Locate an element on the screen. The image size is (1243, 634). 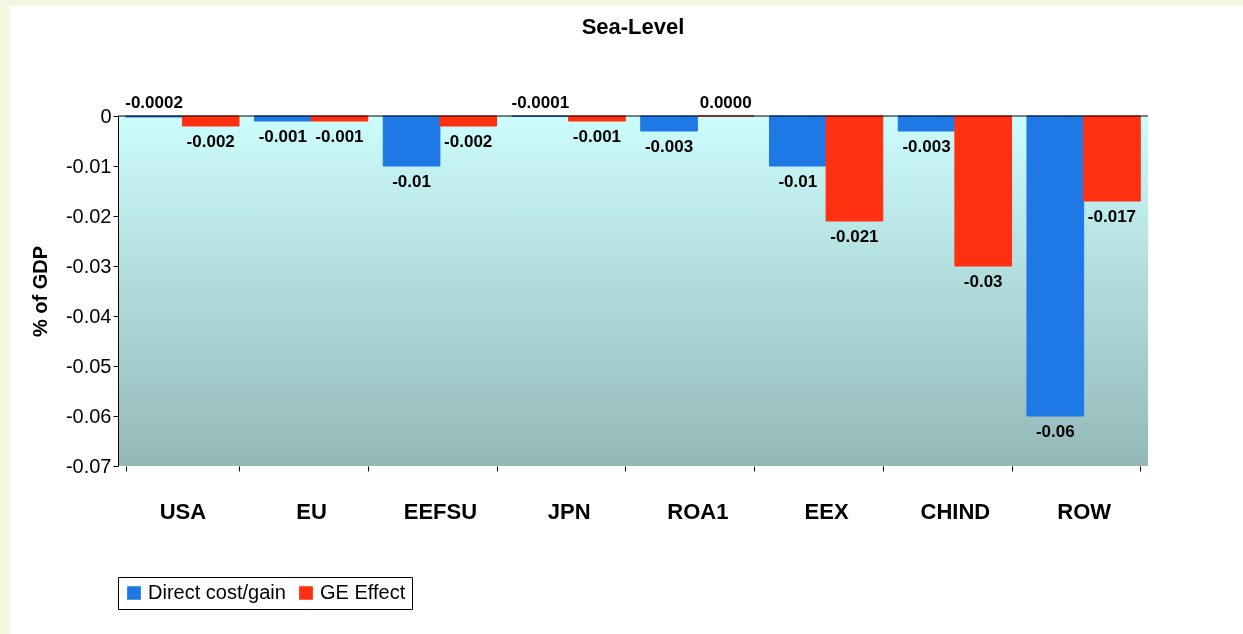
x-tick-label: CHIND is located at coordinates (955, 511).